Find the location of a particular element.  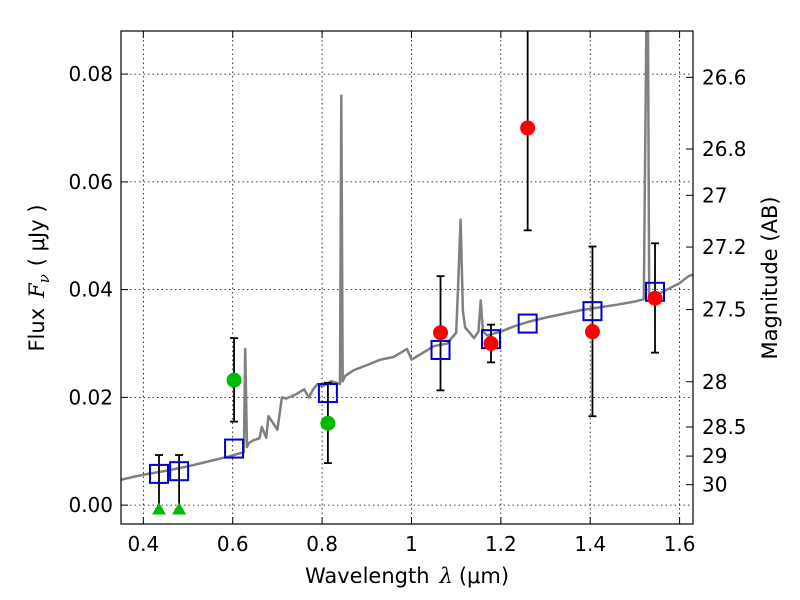

x-tick-label: 0.6 is located at coordinates (233, 544).